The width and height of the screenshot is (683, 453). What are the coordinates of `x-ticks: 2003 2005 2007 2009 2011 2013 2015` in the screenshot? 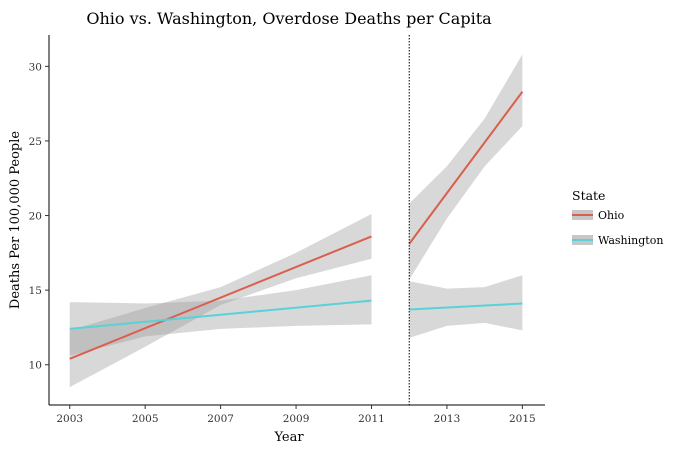 It's located at (296, 415).